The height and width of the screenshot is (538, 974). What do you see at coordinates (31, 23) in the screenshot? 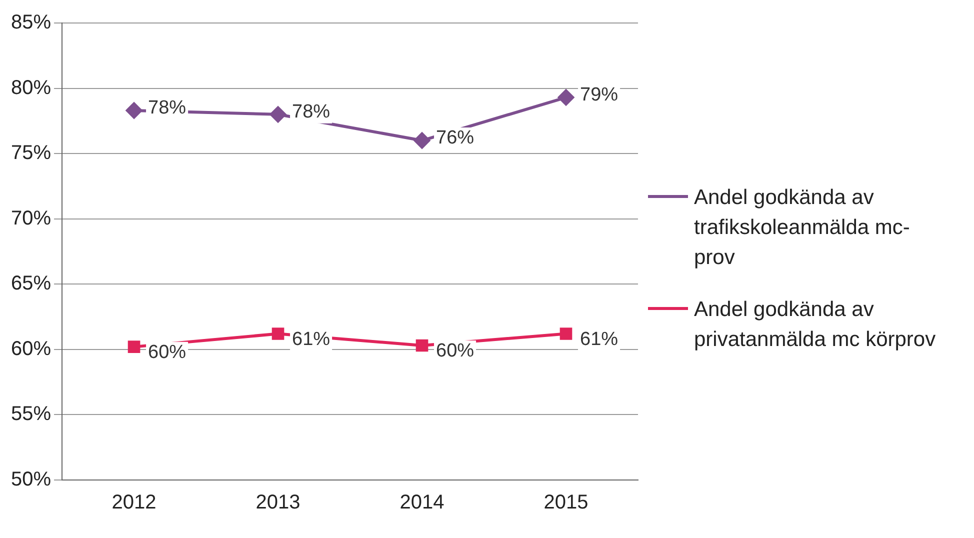
I see `y-tick-label: 85%` at bounding box center [31, 23].